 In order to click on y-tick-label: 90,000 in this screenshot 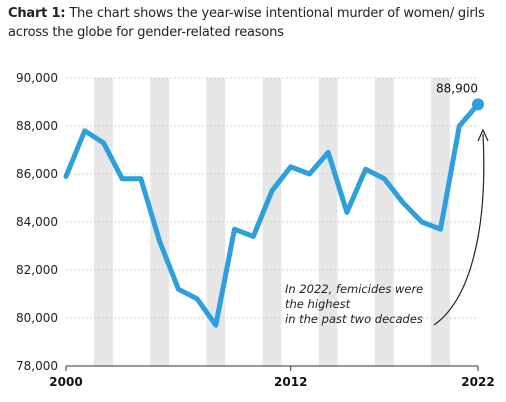, I will do `click(37, 78)`.